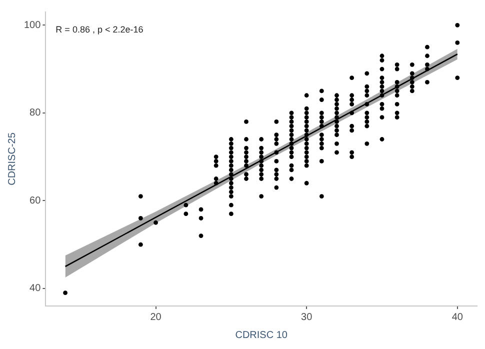 The image size is (485, 349). What do you see at coordinates (156, 317) in the screenshot?
I see `x-tick-label: 20` at bounding box center [156, 317].